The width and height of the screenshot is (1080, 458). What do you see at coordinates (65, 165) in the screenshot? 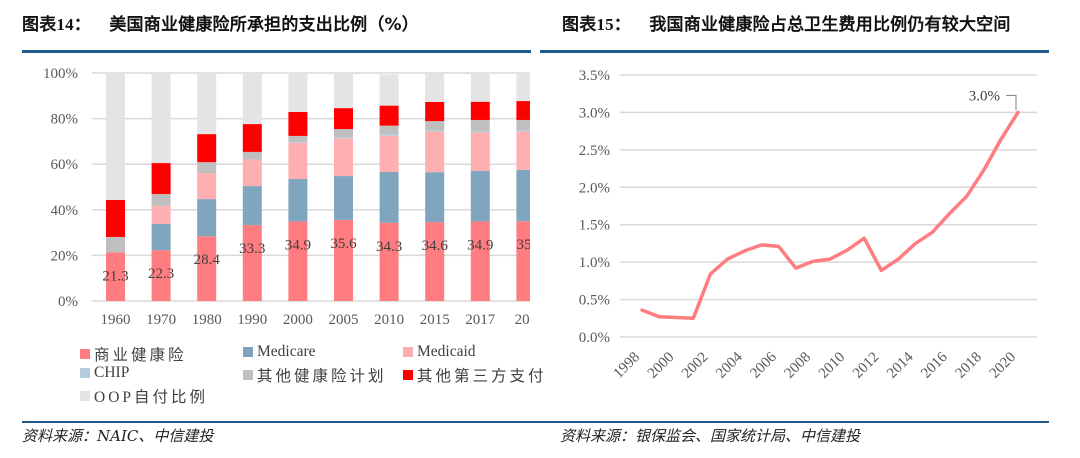
I see `y-tick-label: 60%` at bounding box center [65, 165].